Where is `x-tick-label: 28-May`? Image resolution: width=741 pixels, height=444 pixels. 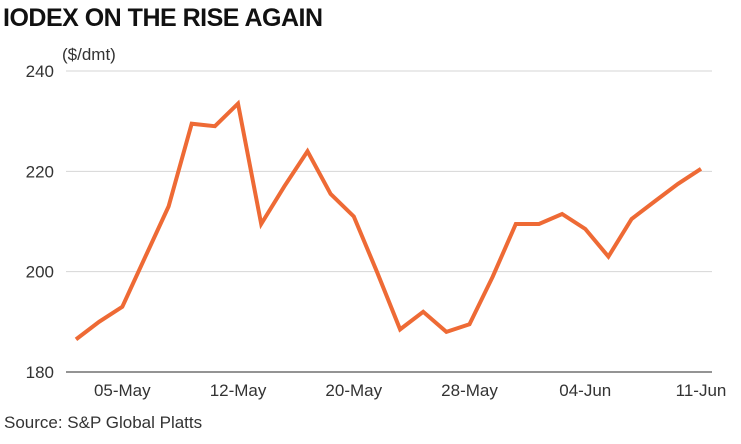 x-tick-label: 28-May is located at coordinates (469, 390).